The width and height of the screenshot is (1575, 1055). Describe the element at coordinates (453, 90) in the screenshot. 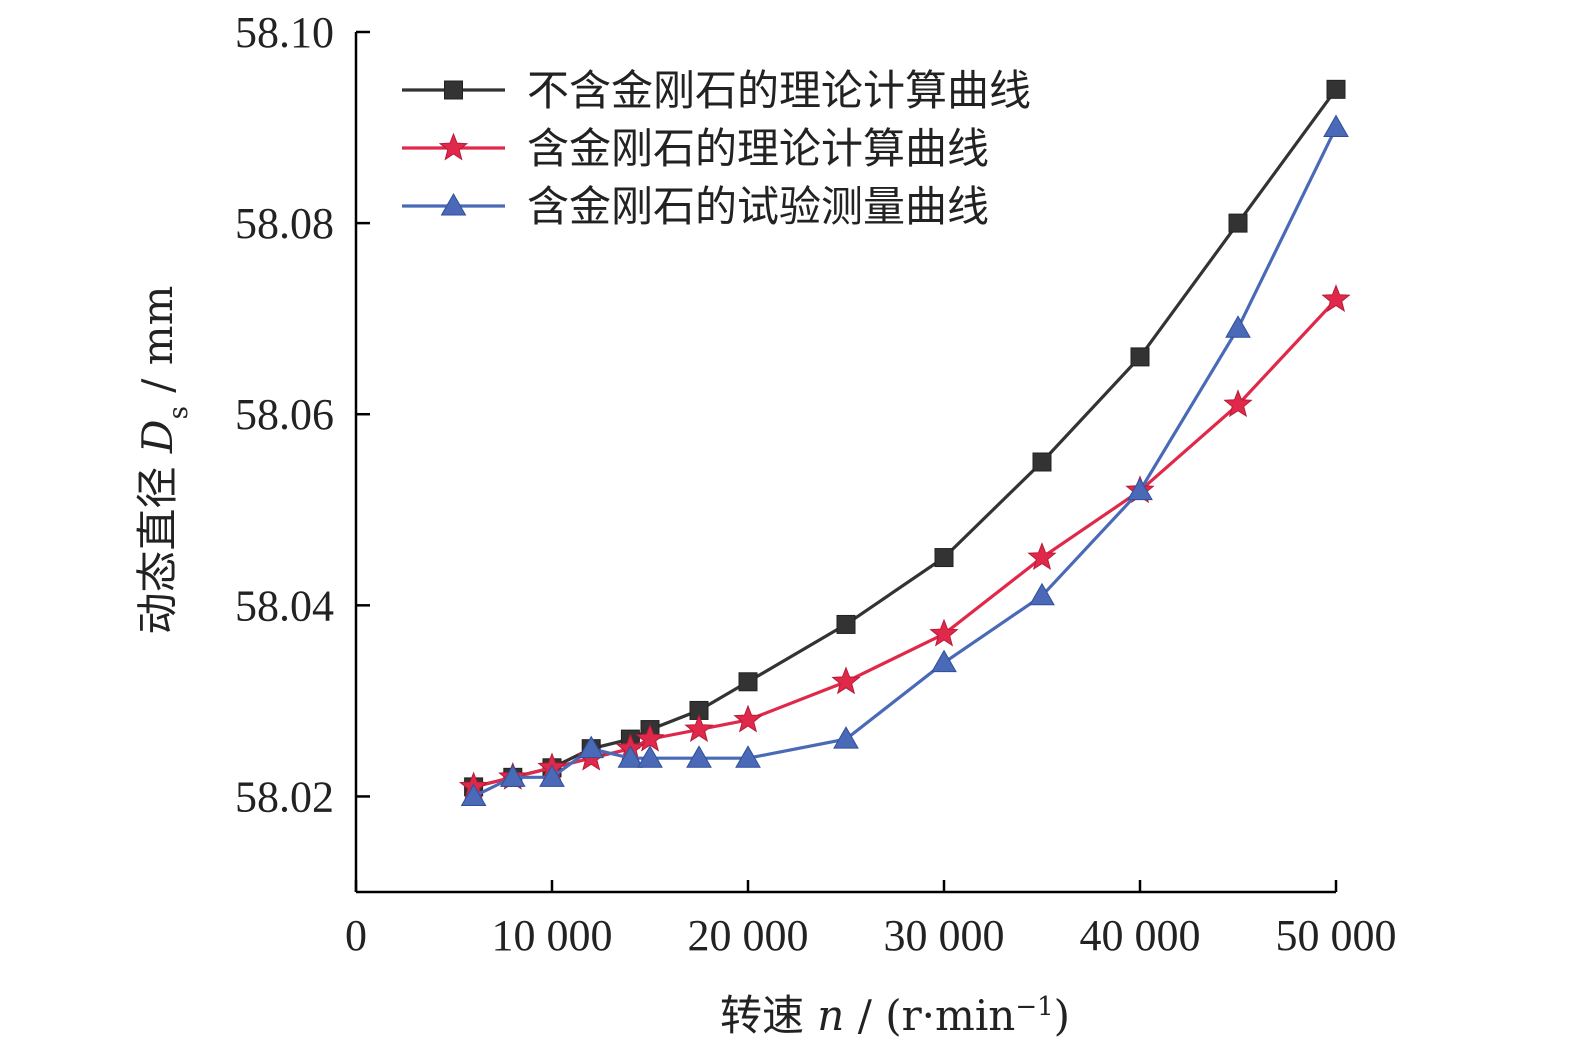

I see `legend-marker-square` at that location.